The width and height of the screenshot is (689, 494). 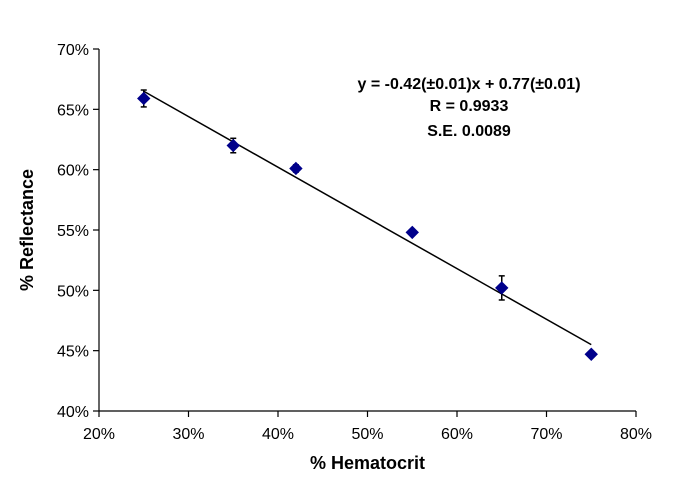 What do you see at coordinates (99, 434) in the screenshot?
I see `x-tick-label: 20%` at bounding box center [99, 434].